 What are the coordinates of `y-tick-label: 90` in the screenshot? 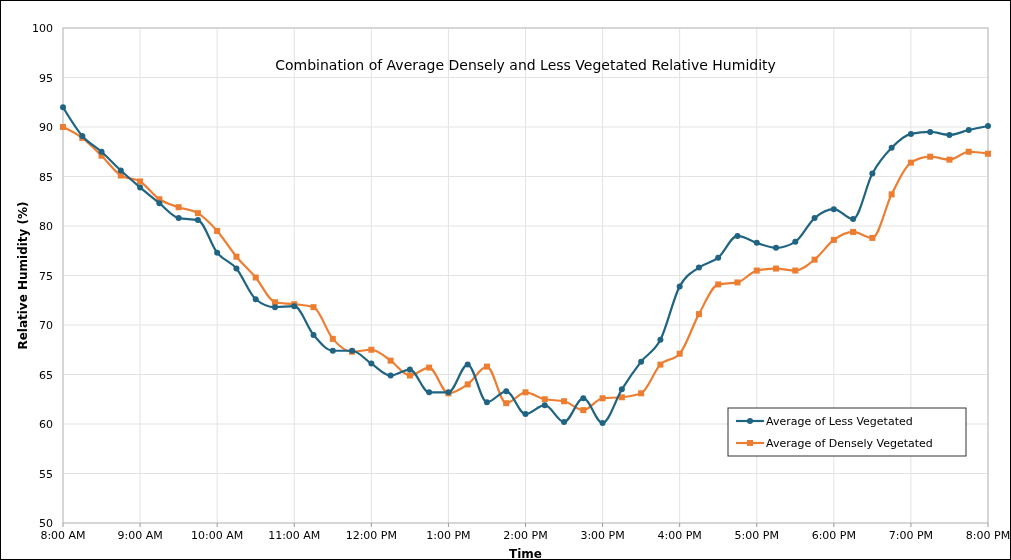 It's located at (46, 127).